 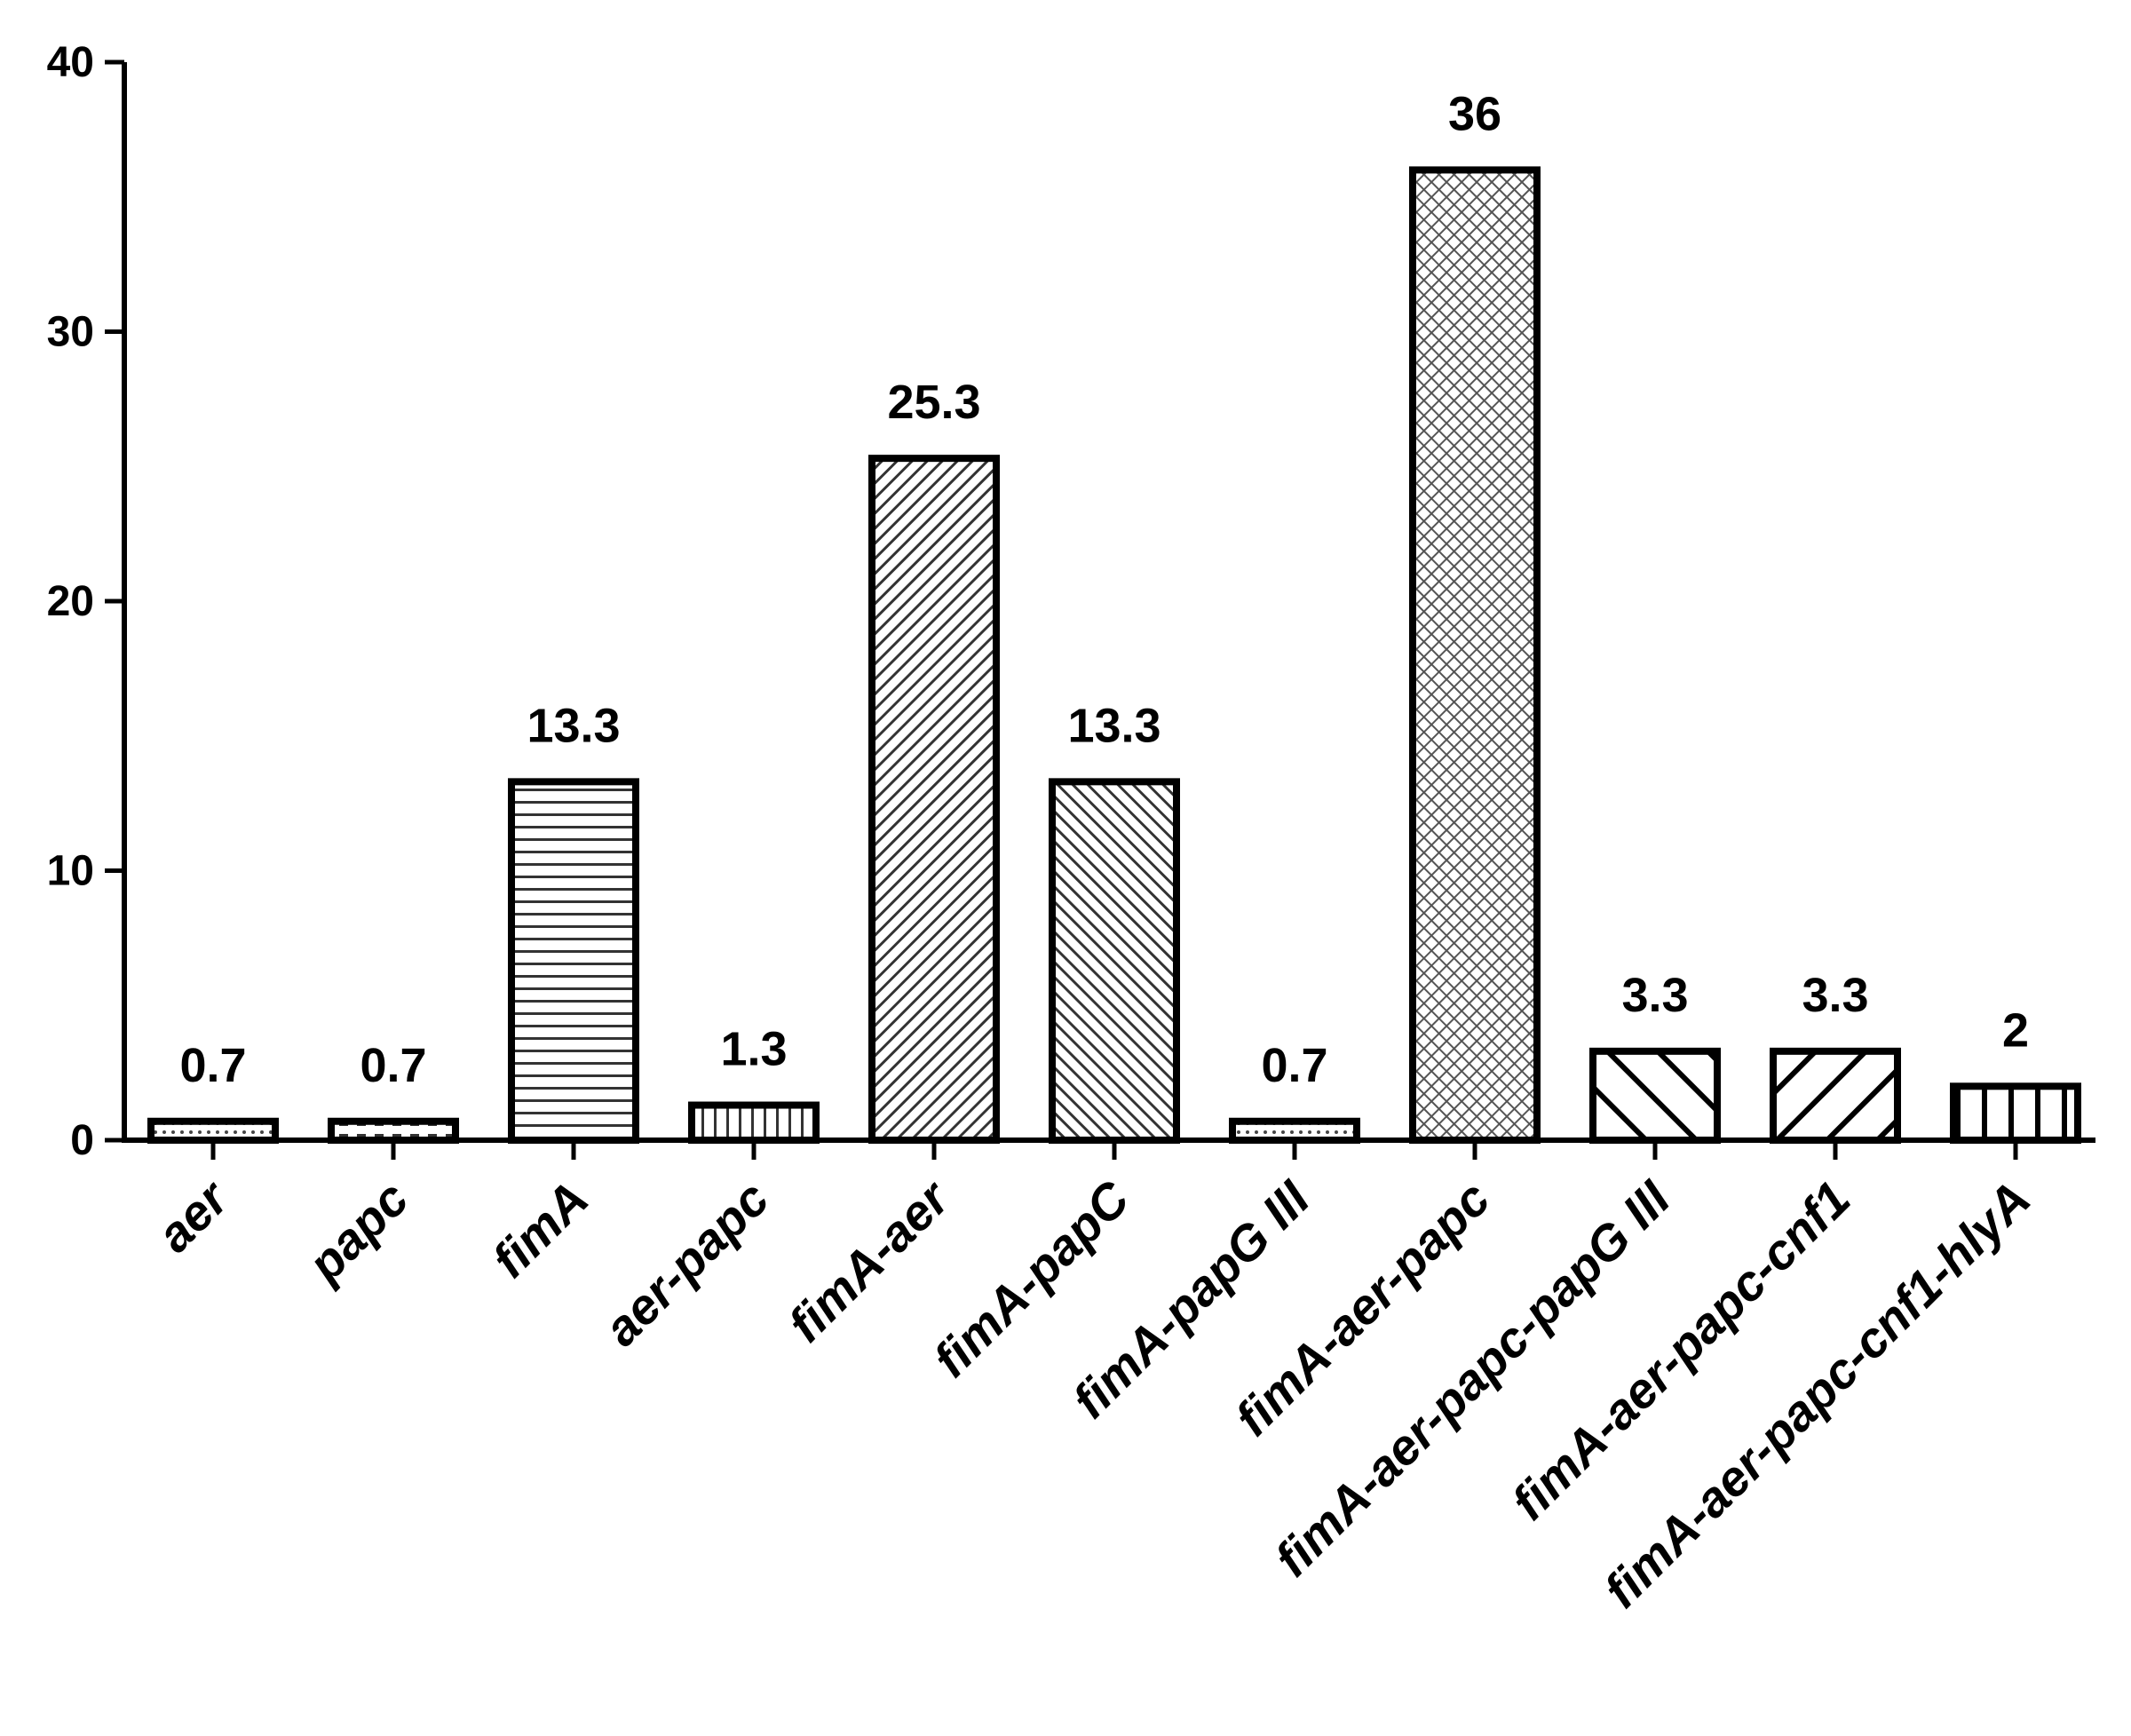 What do you see at coordinates (869, 1260) in the screenshot?
I see `x-tick-label: fimA-aer` at bounding box center [869, 1260].